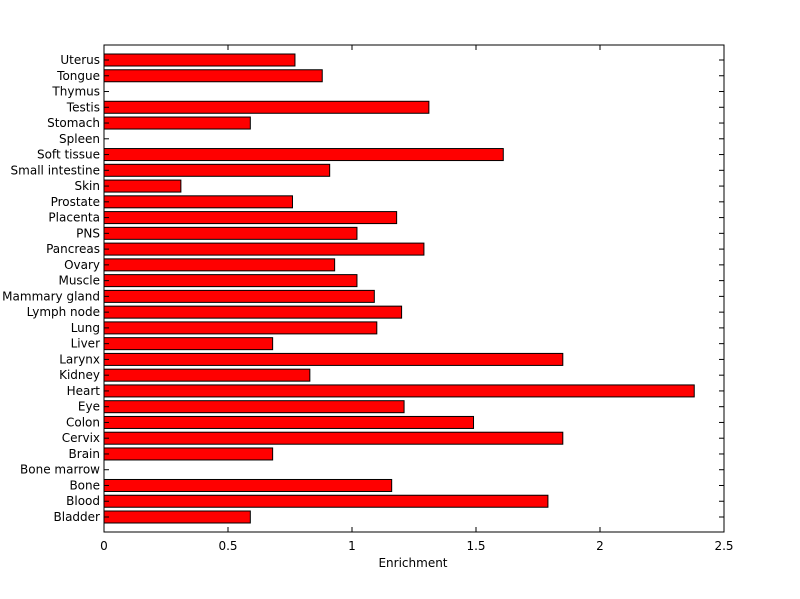 This screenshot has height=599, width=800. What do you see at coordinates (412, 563) in the screenshot?
I see `x-axis-label: Enrichment` at bounding box center [412, 563].